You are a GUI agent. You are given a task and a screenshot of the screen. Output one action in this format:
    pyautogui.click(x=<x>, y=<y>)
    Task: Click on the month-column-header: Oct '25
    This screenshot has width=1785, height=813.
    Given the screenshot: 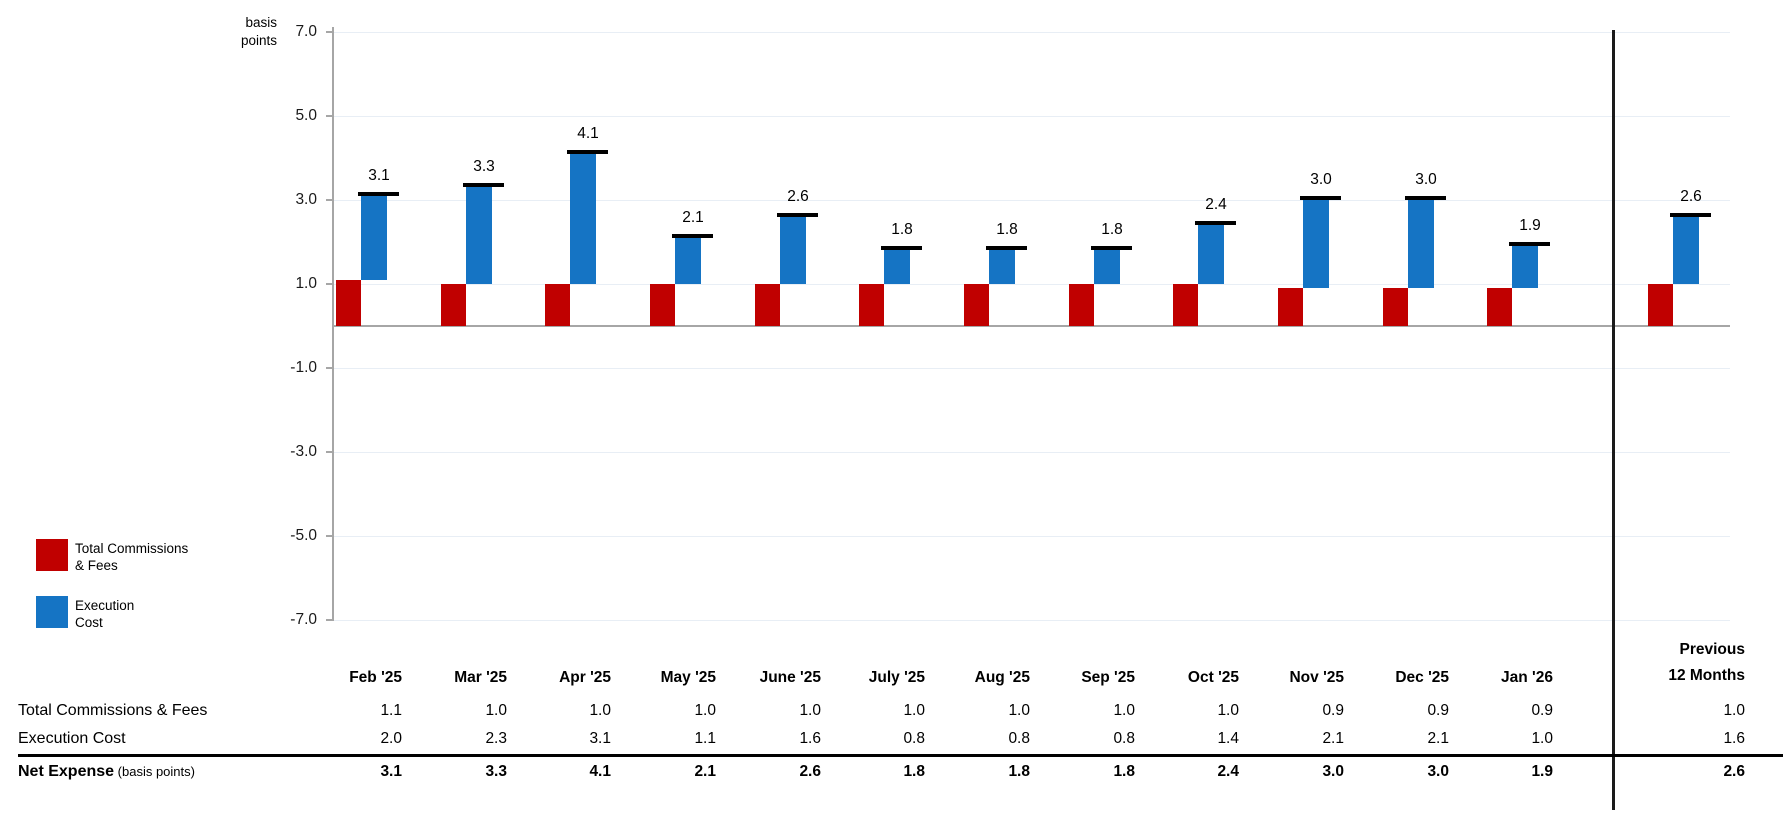 What is the action you would take?
    pyautogui.click(x=1213, y=677)
    